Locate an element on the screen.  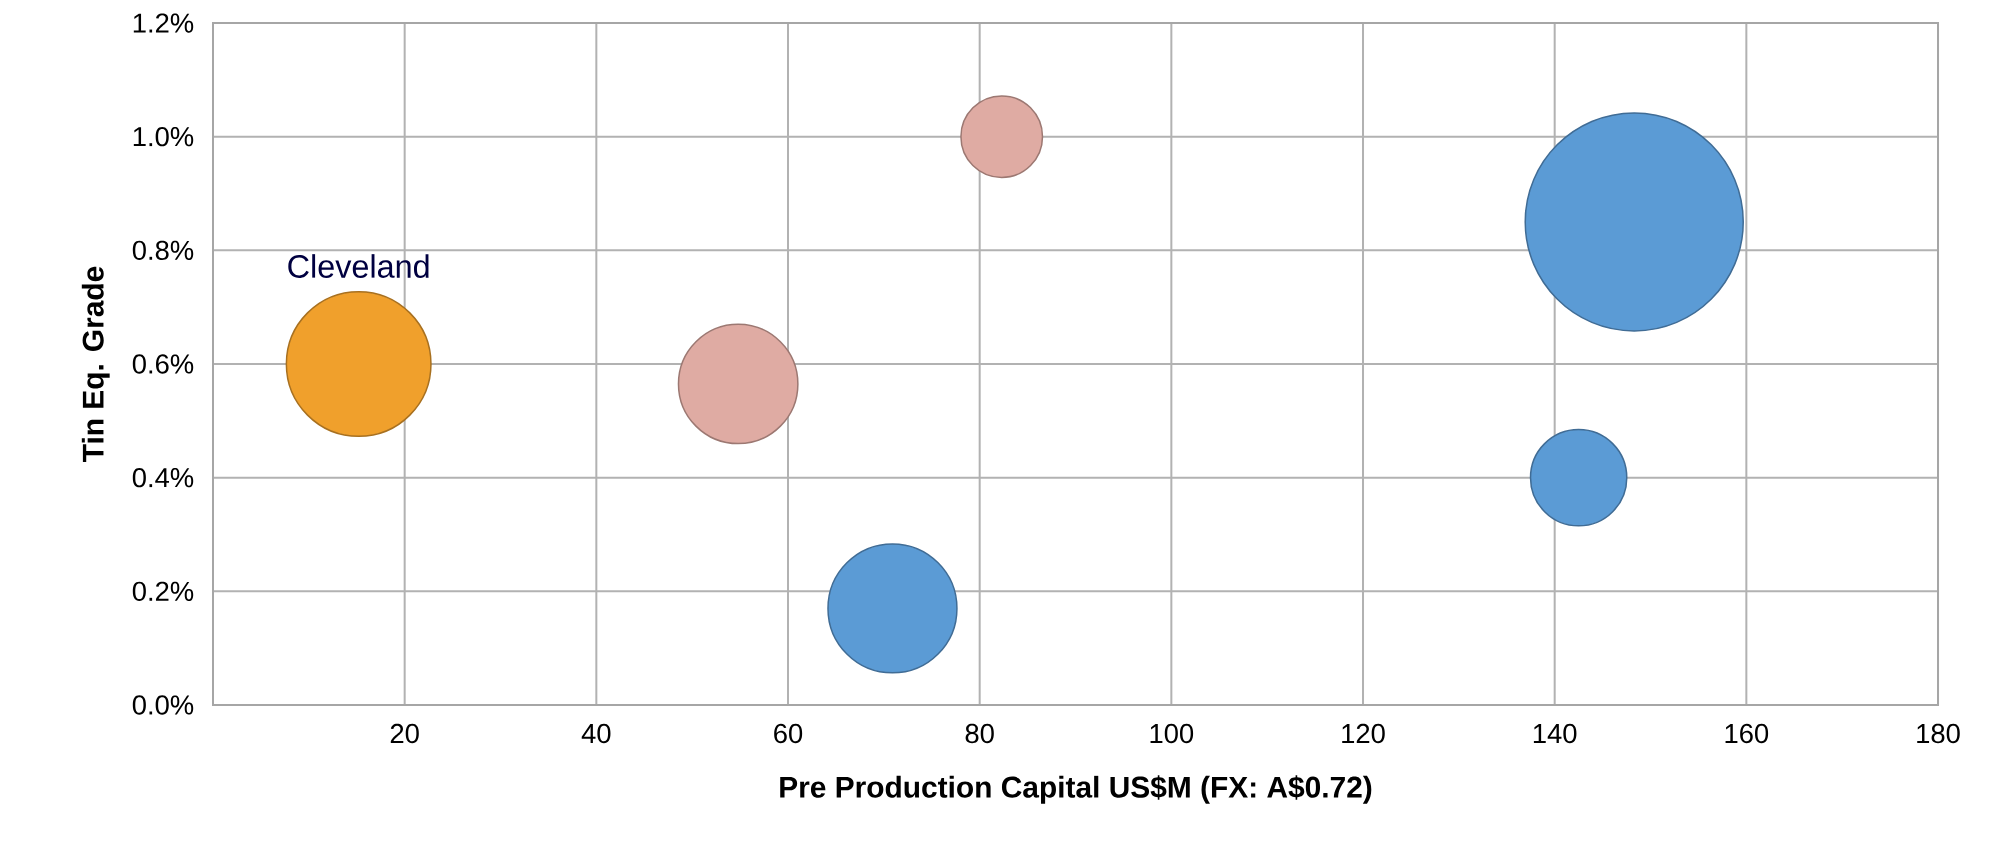
y-tick-label: 1.0% is located at coordinates (163, 136).